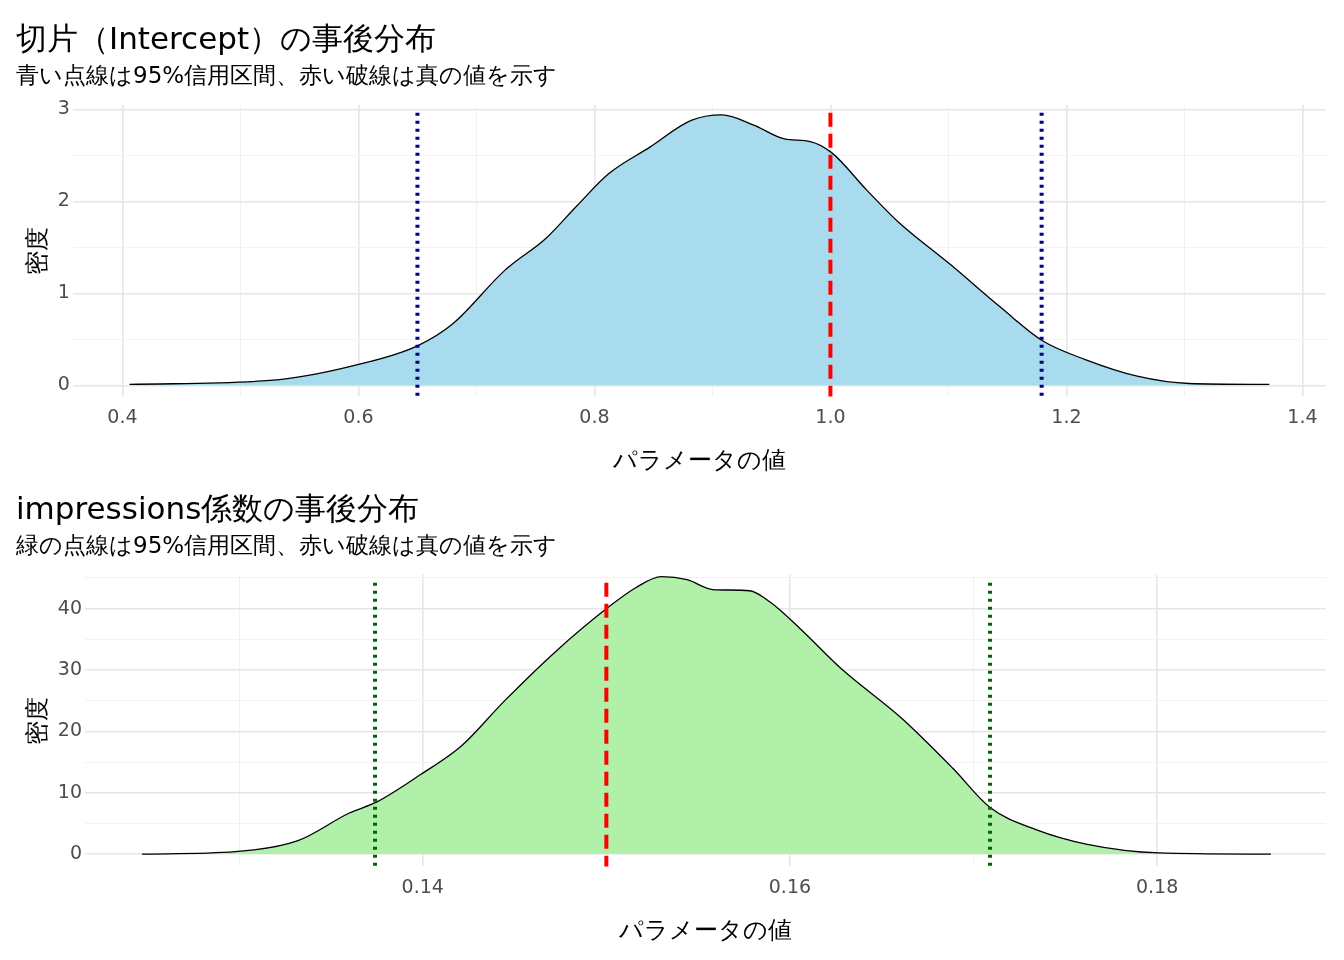 The width and height of the screenshot is (1344, 960). Describe the element at coordinates (63, 291) in the screenshot. I see `y-tick-label: 1` at that location.